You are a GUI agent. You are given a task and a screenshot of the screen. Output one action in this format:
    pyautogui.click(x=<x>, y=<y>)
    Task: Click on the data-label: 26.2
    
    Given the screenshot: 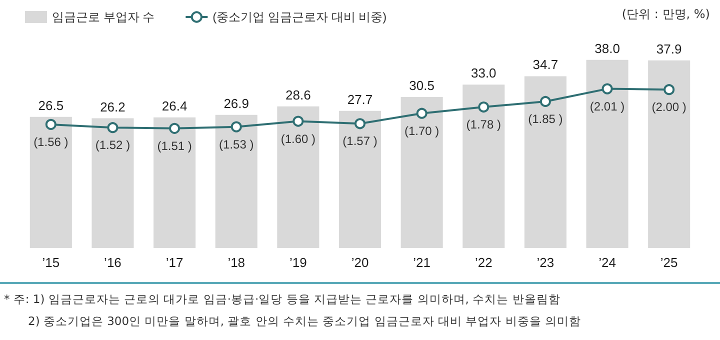 What is the action you would take?
    pyautogui.click(x=113, y=106)
    